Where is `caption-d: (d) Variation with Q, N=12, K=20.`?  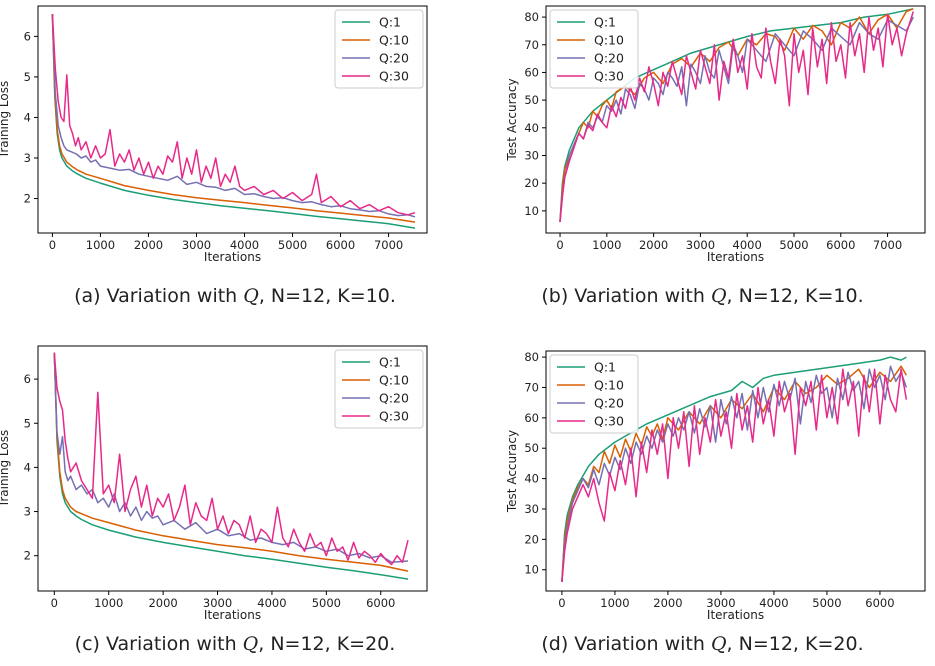
caption-d: (d) Variation with Q, N=12, K=20. is located at coordinates (702, 644).